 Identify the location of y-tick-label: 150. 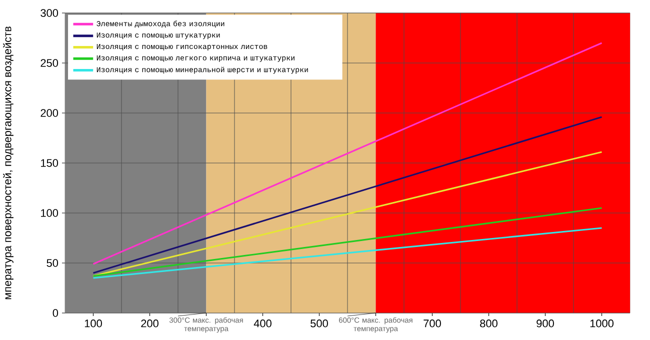
(49, 163).